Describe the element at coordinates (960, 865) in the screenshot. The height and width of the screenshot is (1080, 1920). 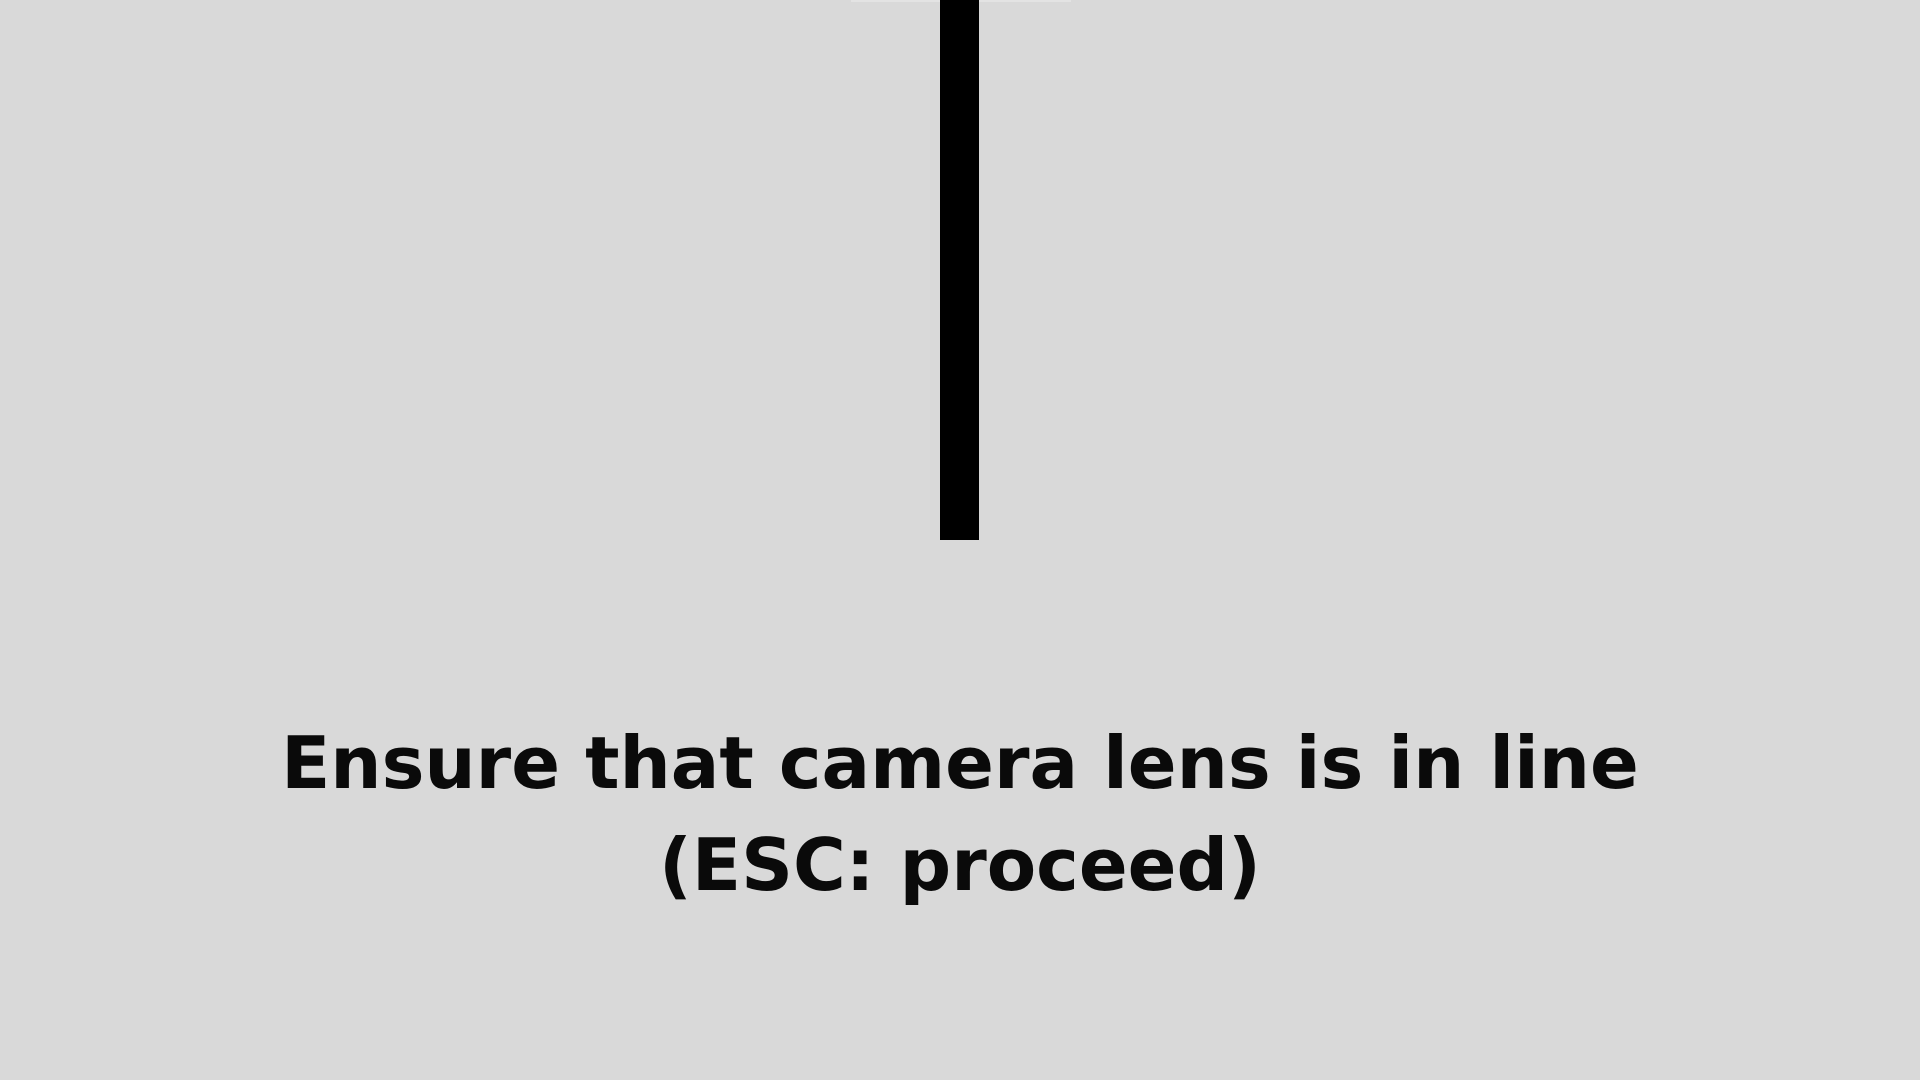
I see `instruction-line-2: (ESC: proceed)` at that location.